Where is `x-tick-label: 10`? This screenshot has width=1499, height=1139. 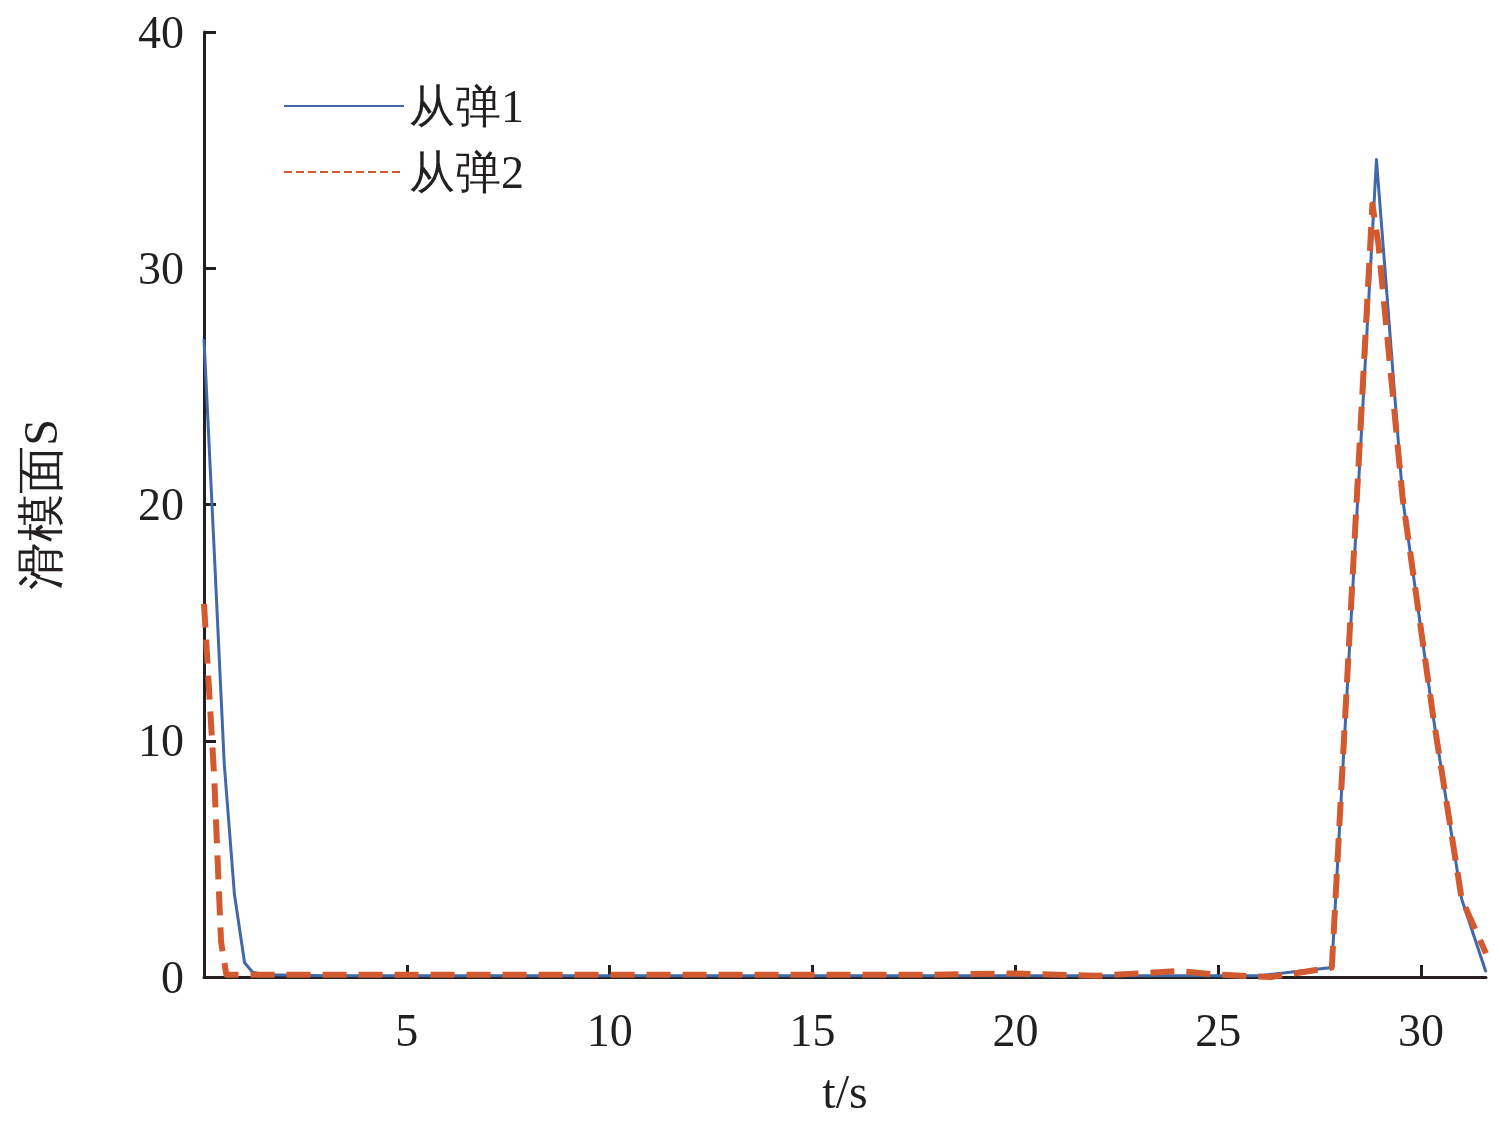
x-tick-label: 10 is located at coordinates (609, 1030).